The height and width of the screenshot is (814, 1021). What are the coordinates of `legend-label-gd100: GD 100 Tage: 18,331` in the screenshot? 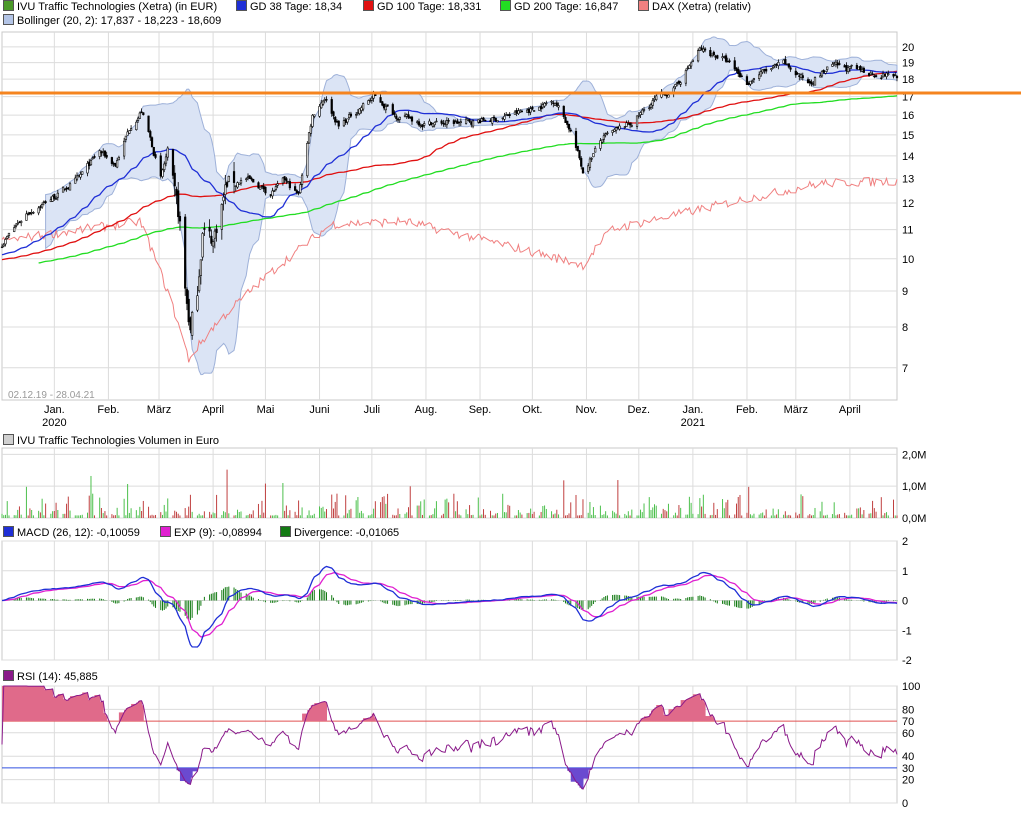 It's located at (429, 7).